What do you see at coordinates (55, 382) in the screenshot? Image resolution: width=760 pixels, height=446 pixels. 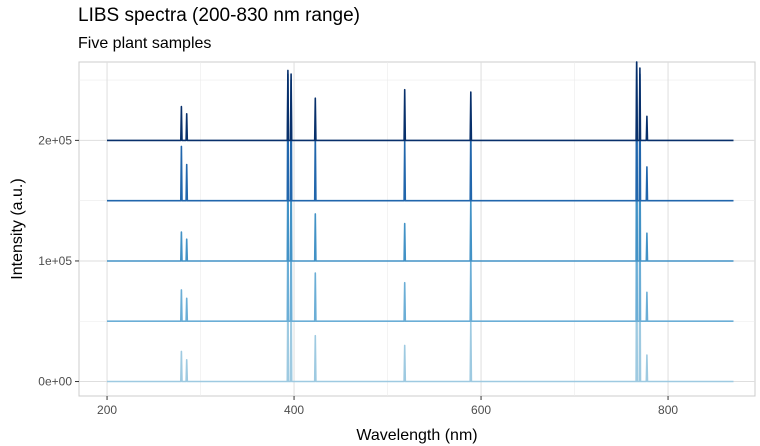 I see `y-tick-label: 0e+00` at bounding box center [55, 382].